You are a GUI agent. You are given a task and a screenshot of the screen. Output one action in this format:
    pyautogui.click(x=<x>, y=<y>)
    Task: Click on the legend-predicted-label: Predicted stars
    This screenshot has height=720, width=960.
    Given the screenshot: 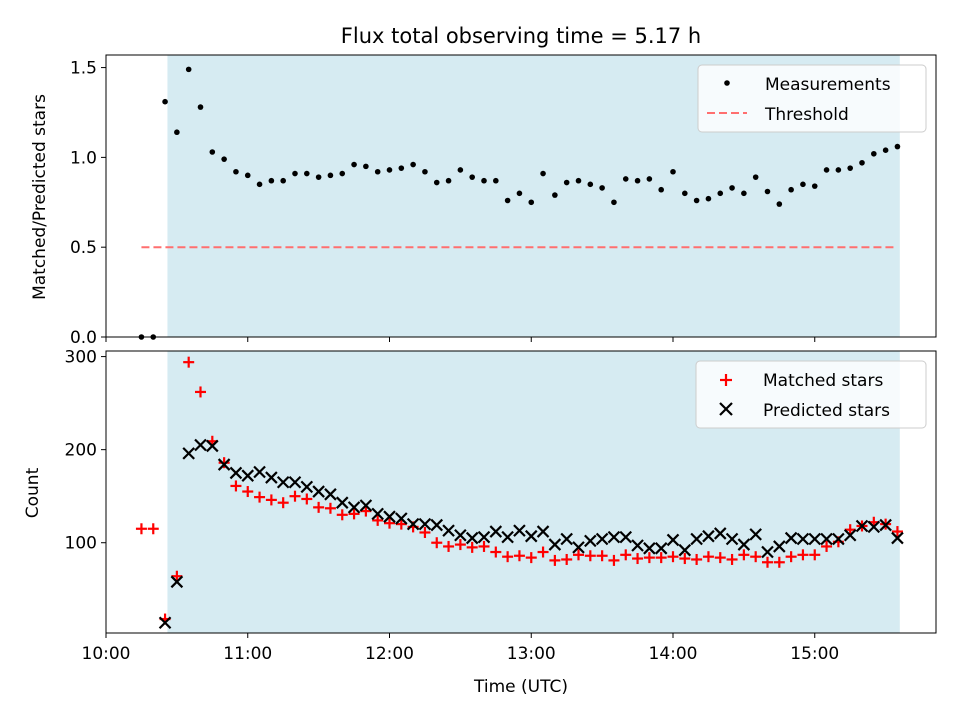 What is the action you would take?
    pyautogui.click(x=826, y=411)
    